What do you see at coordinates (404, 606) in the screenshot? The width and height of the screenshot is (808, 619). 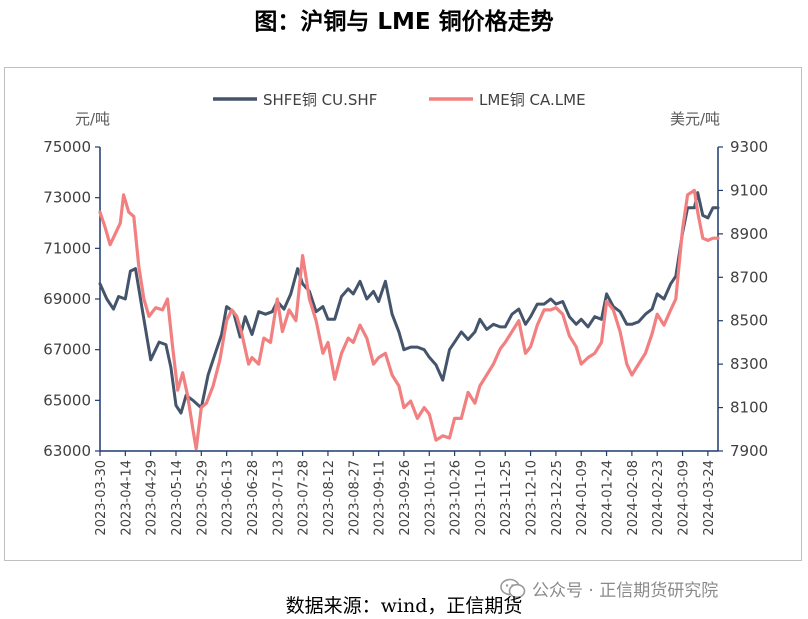 I see `source-note: 数据来源：wind，正信期货` at bounding box center [404, 606].